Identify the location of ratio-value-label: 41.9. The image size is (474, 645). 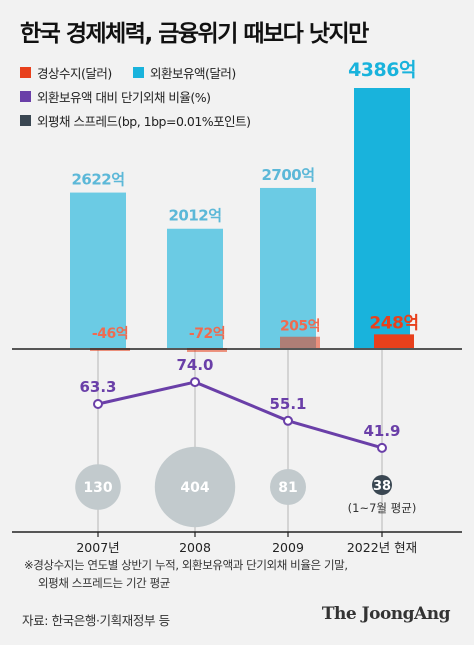
(381, 431).